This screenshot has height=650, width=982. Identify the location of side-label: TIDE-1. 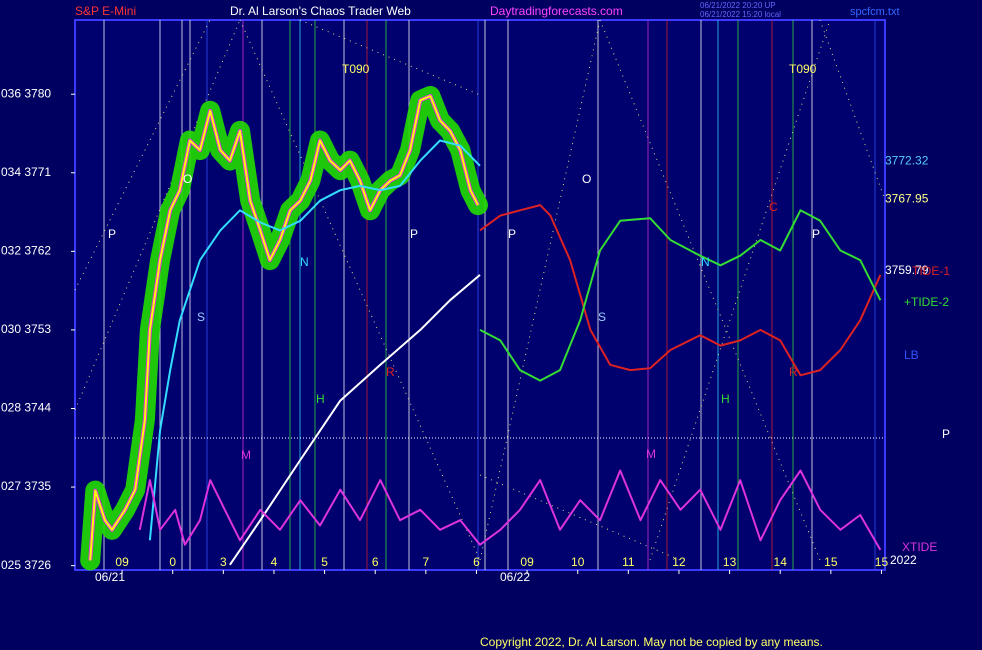
(931, 271).